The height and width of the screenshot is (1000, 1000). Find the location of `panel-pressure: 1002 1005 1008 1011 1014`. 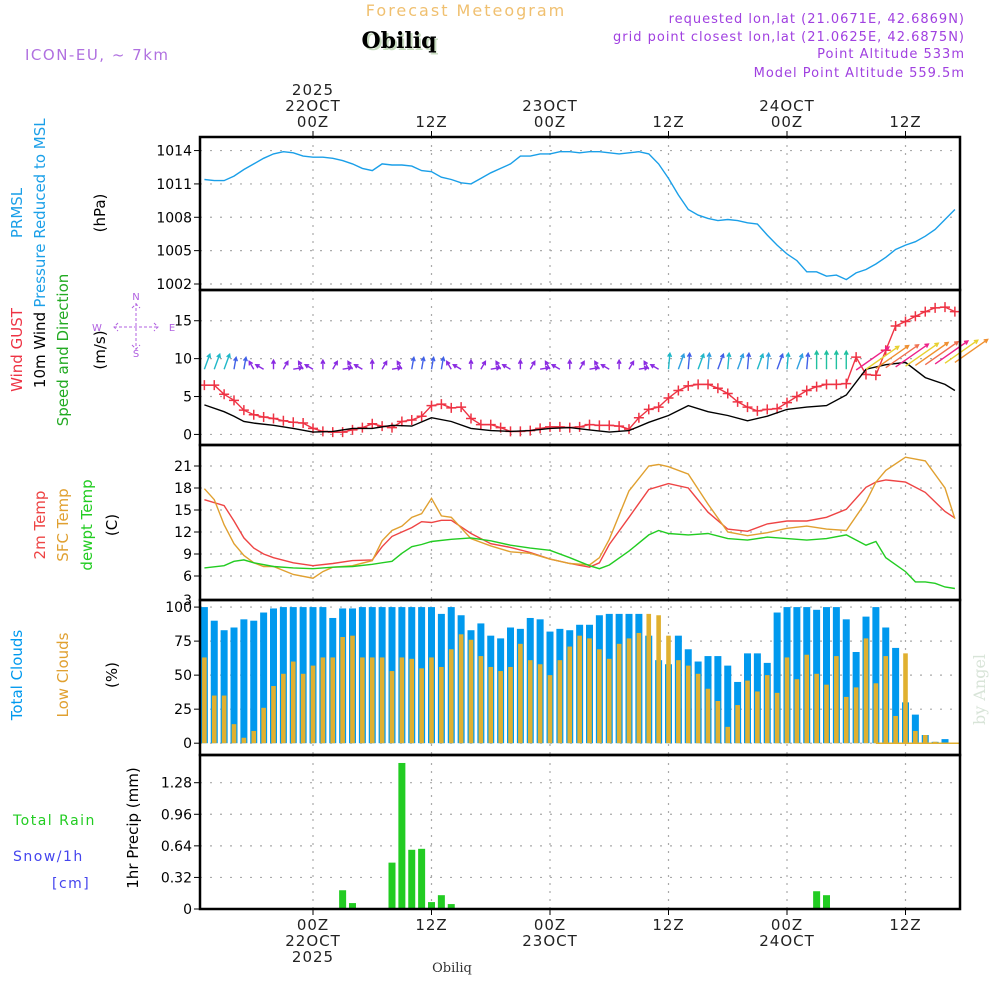

panel-pressure: 1002 1005 1008 1011 1014 is located at coordinates (559, 214).